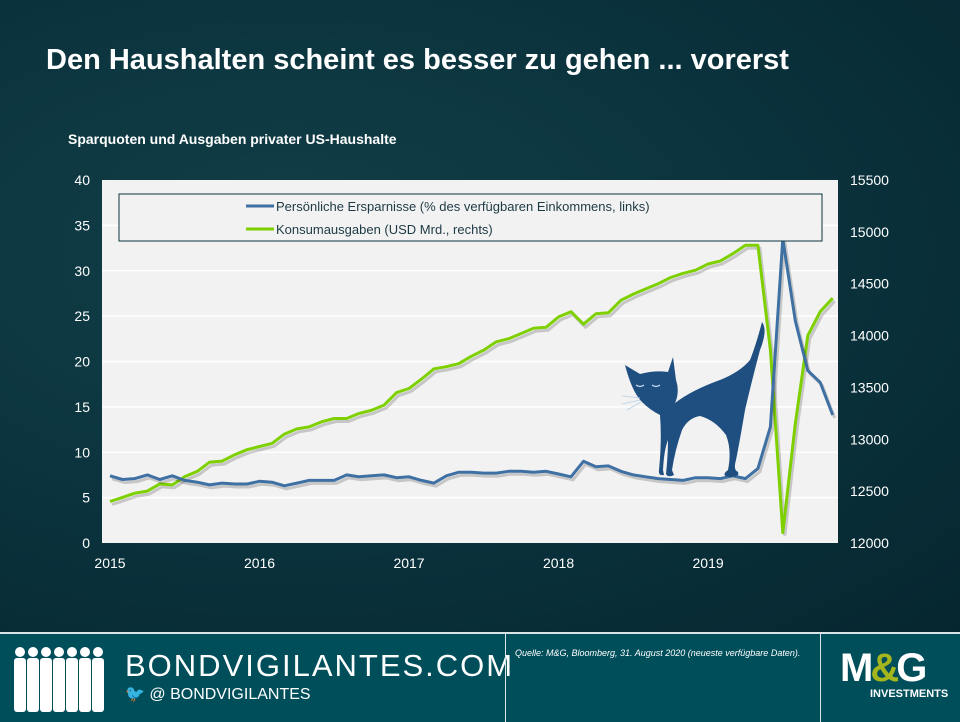 The width and height of the screenshot is (960, 722). I want to click on y-left-tick-label: 30, so click(82, 271).